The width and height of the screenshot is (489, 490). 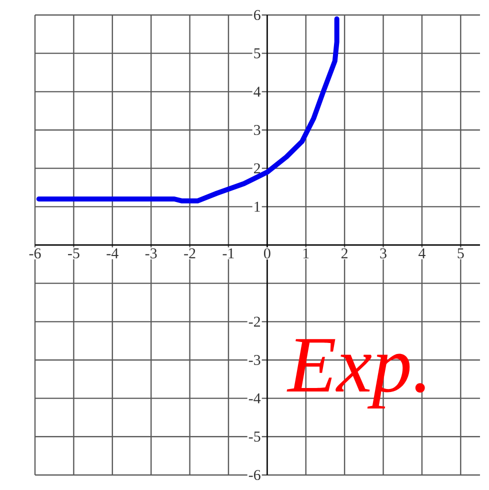 What do you see at coordinates (306, 253) in the screenshot?
I see `x-tick-label: 1` at bounding box center [306, 253].